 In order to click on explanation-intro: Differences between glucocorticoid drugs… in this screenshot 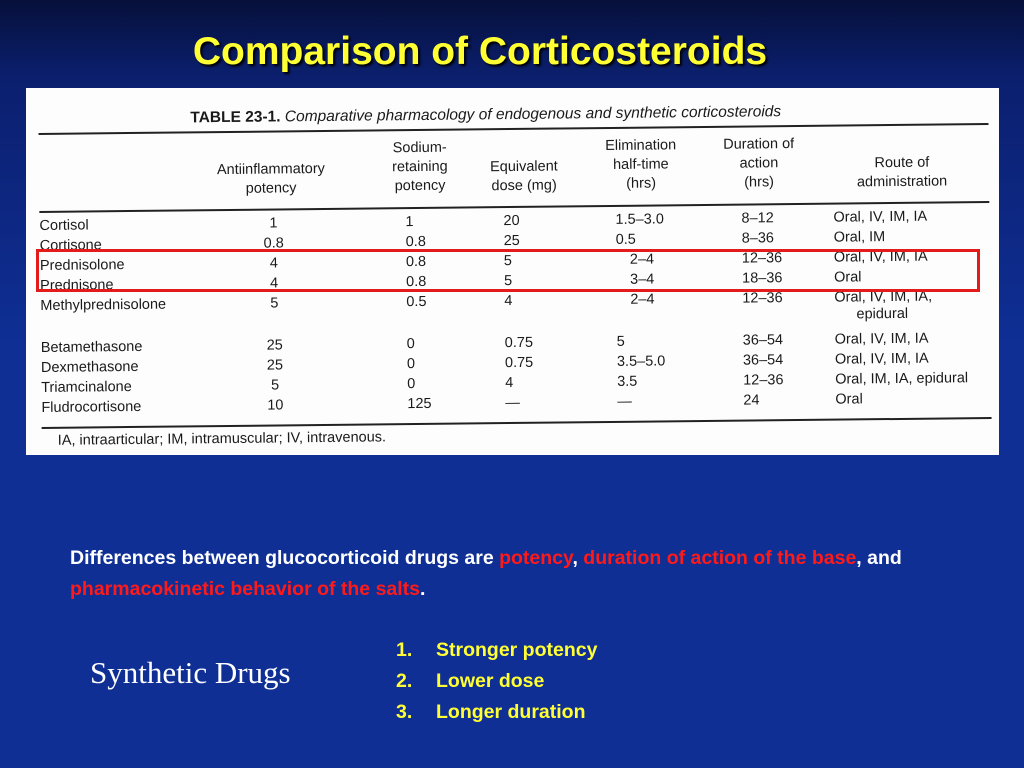, I will do `click(285, 558)`.